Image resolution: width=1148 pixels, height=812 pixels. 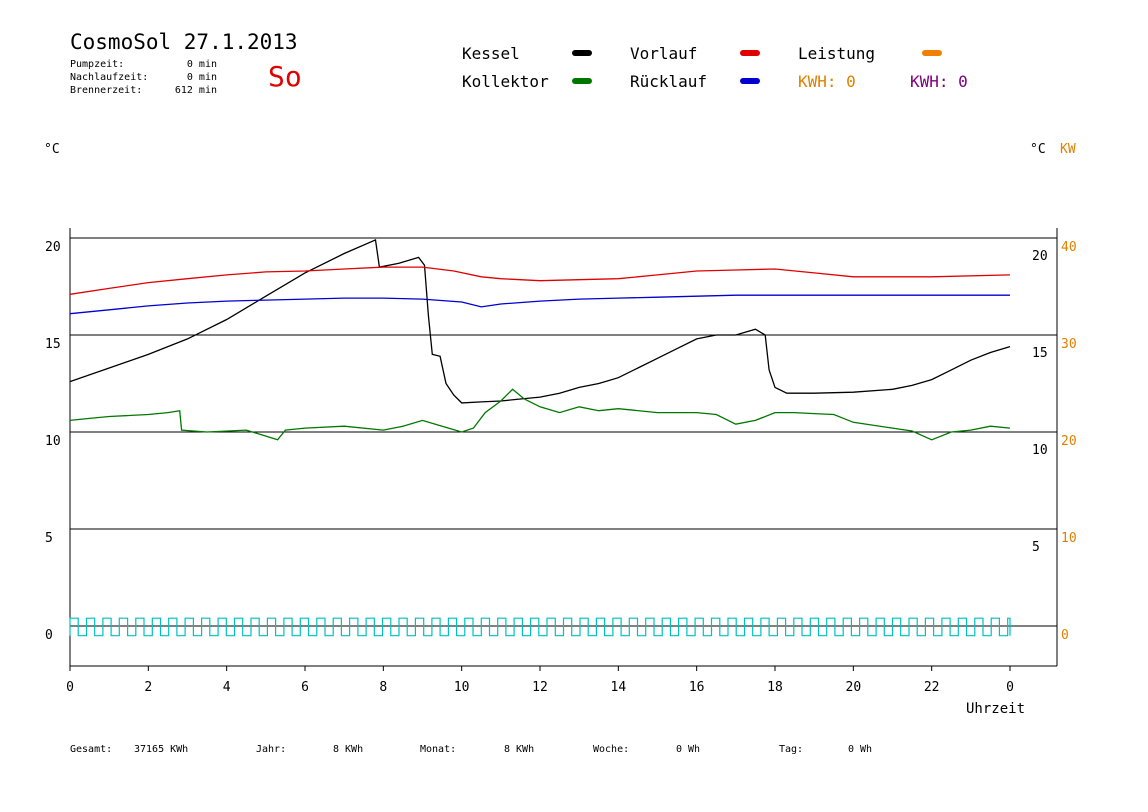 What do you see at coordinates (1040, 450) in the screenshot?
I see `y-tick-right-label: 10` at bounding box center [1040, 450].